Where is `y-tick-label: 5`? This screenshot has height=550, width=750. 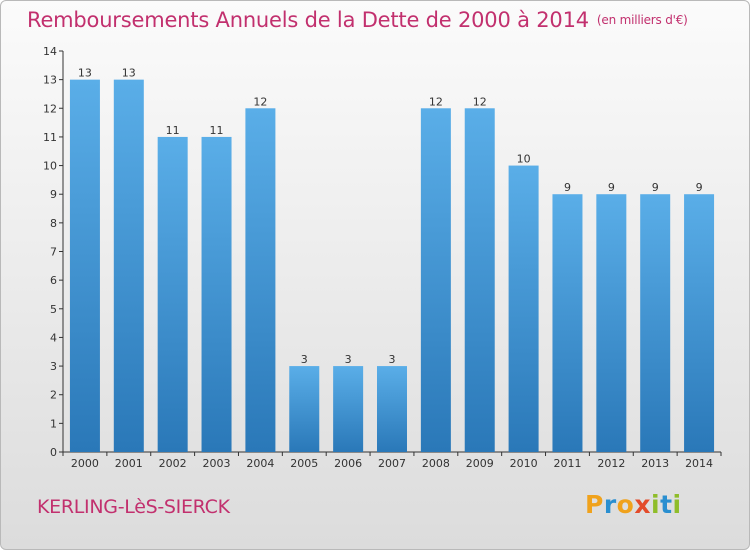
y-tick-label: 5 is located at coordinates (53, 309).